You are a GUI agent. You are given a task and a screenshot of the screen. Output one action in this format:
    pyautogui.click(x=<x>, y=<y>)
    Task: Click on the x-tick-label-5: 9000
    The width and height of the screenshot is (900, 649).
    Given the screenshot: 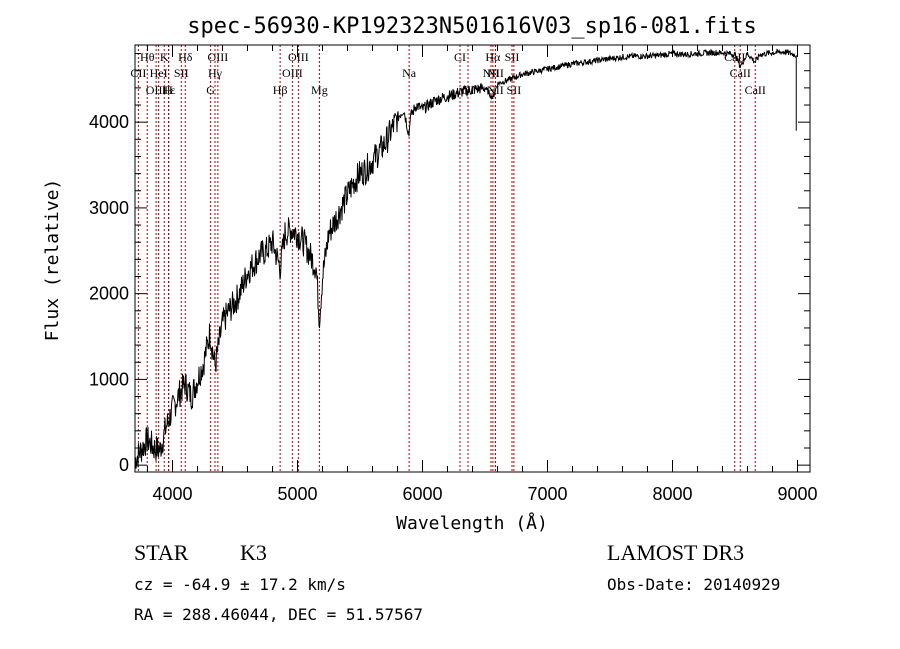 What is the action you would take?
    pyautogui.click(x=797, y=494)
    